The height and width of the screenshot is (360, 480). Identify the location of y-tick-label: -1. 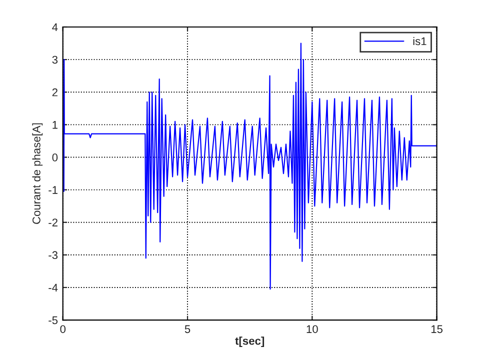
(53, 190).